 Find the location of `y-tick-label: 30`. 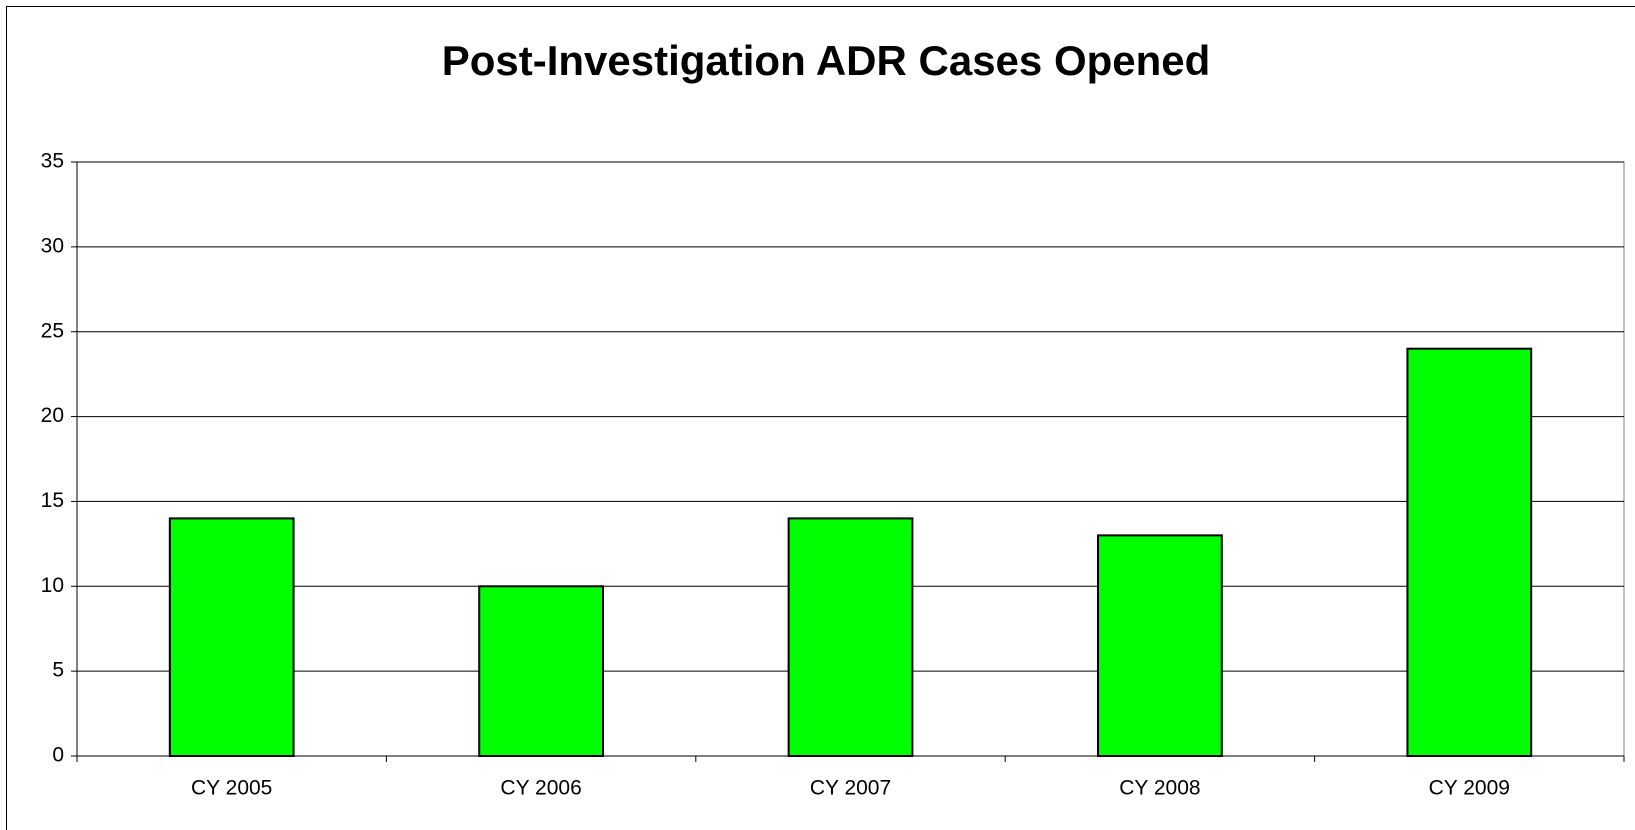

y-tick-label: 30 is located at coordinates (52, 245).